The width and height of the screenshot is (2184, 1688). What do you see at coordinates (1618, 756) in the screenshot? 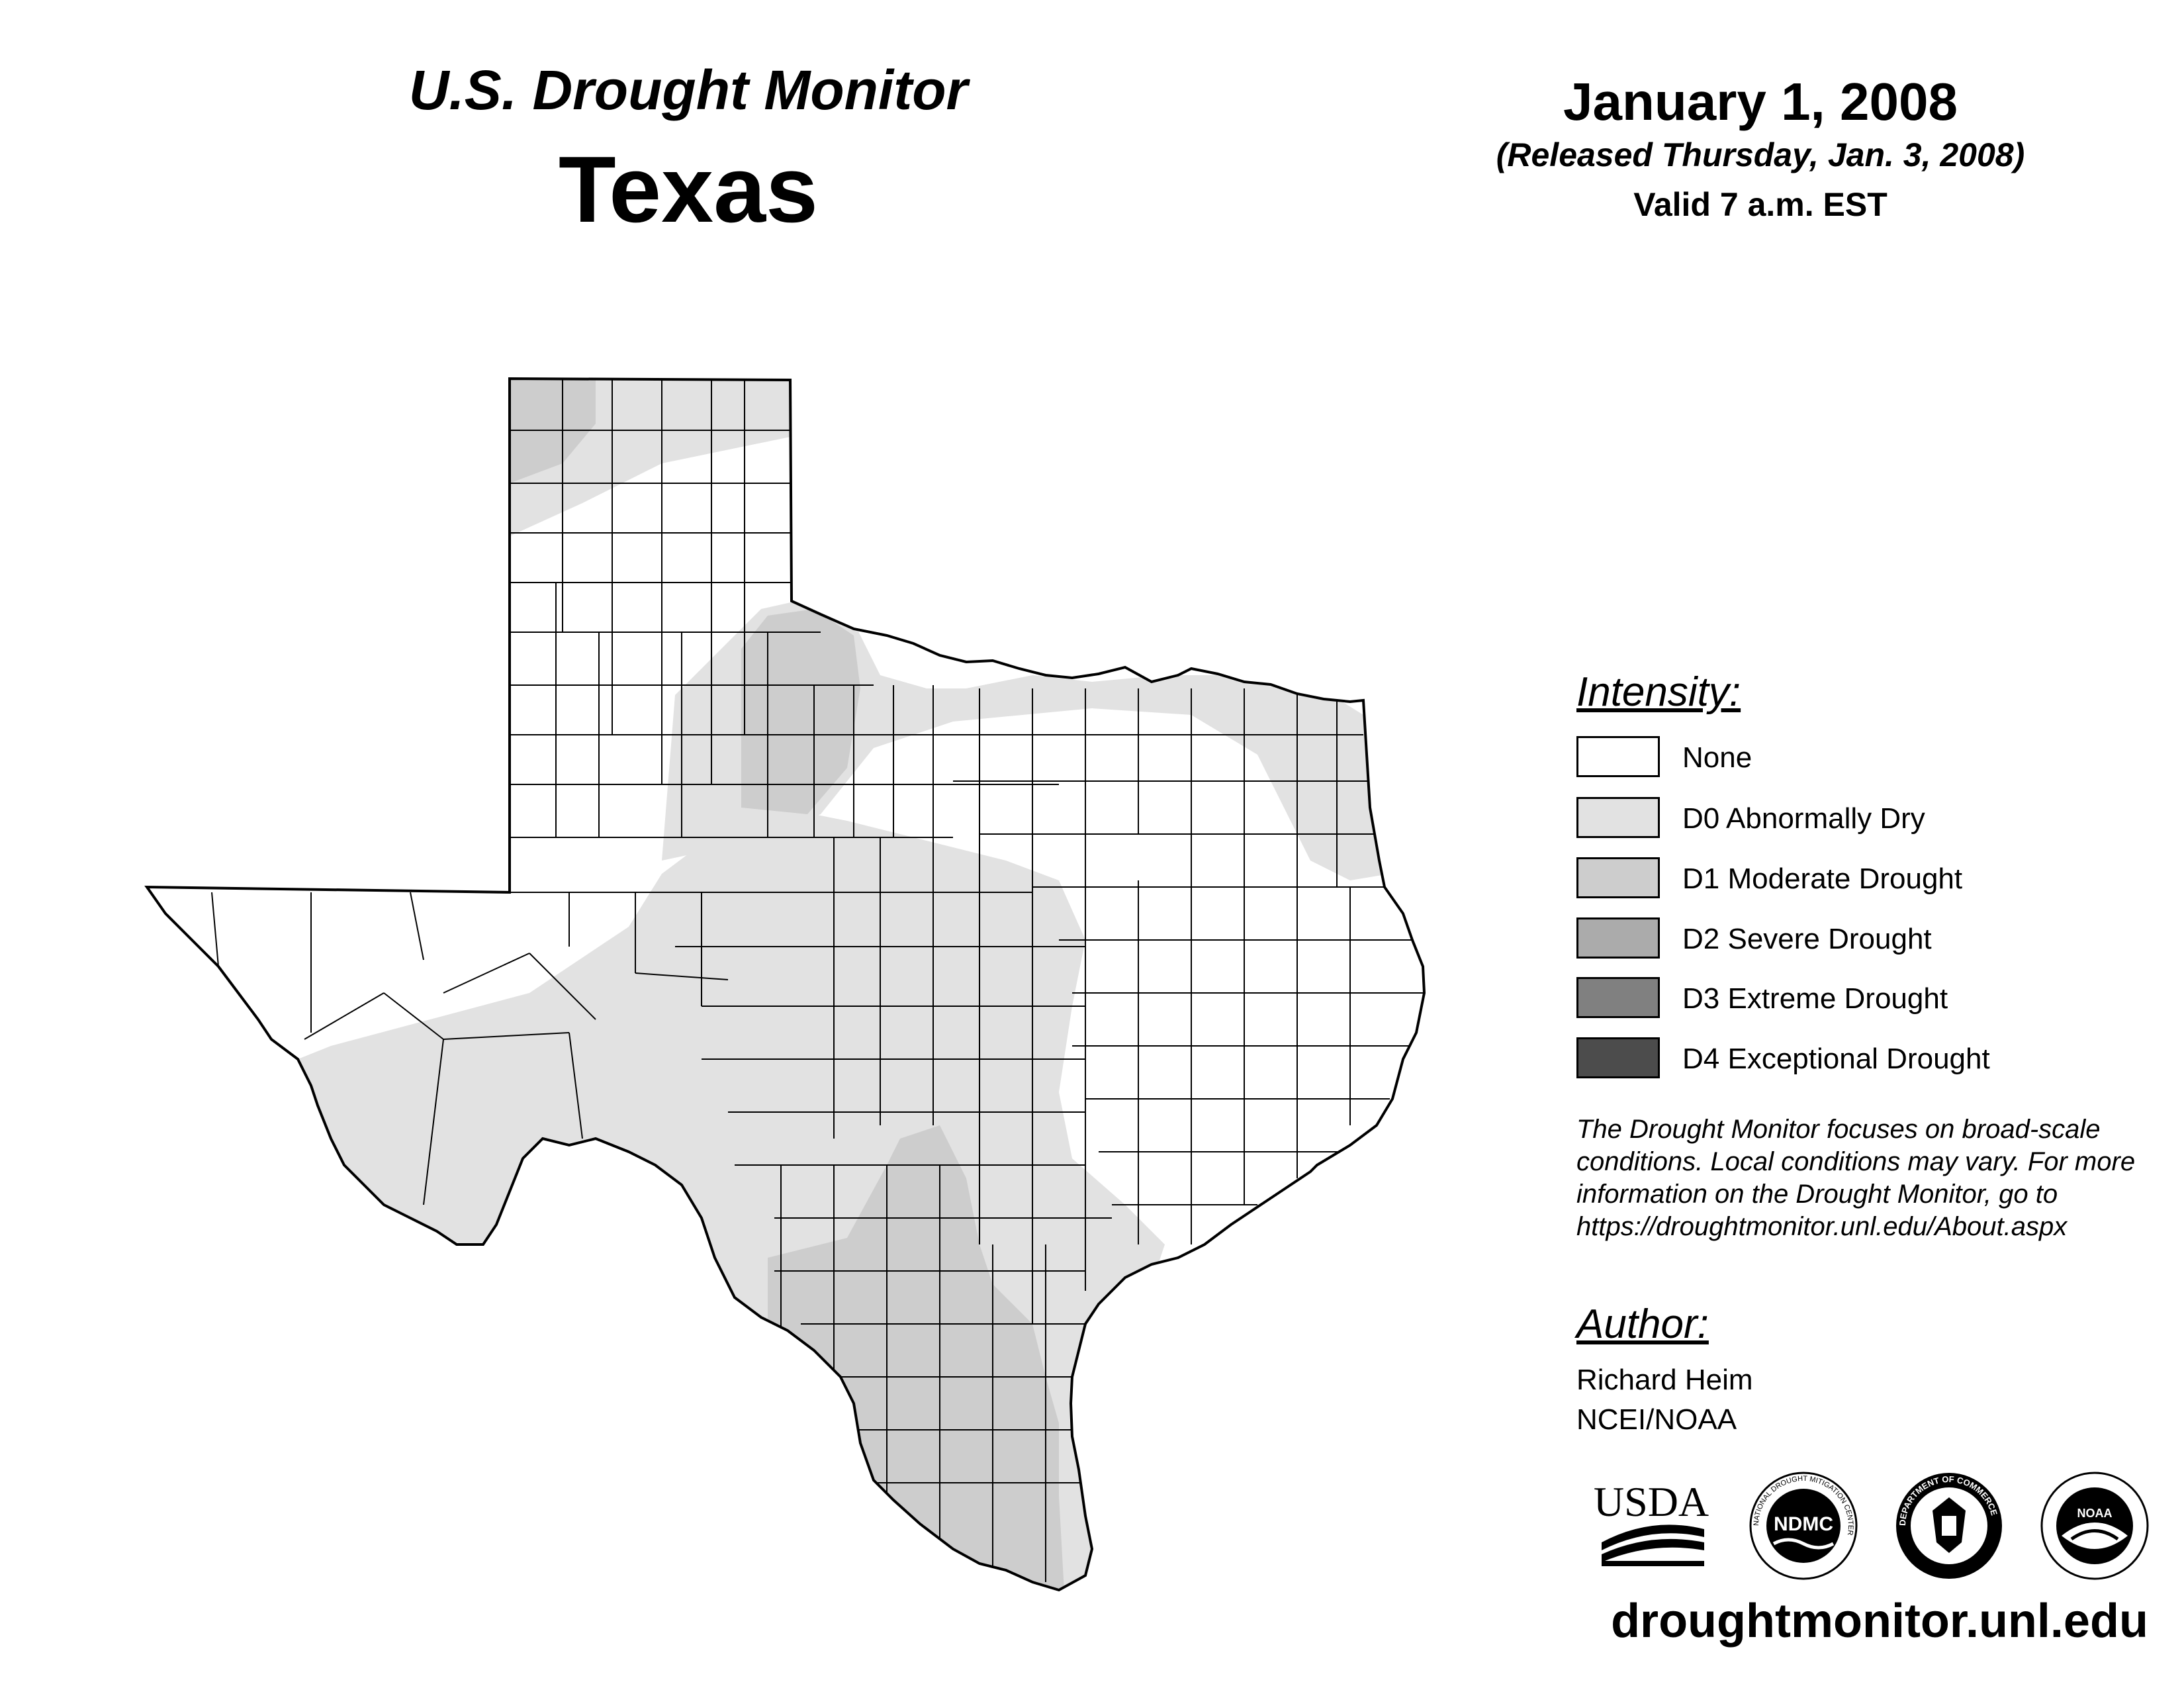
I see `legend-swatch-none` at bounding box center [1618, 756].